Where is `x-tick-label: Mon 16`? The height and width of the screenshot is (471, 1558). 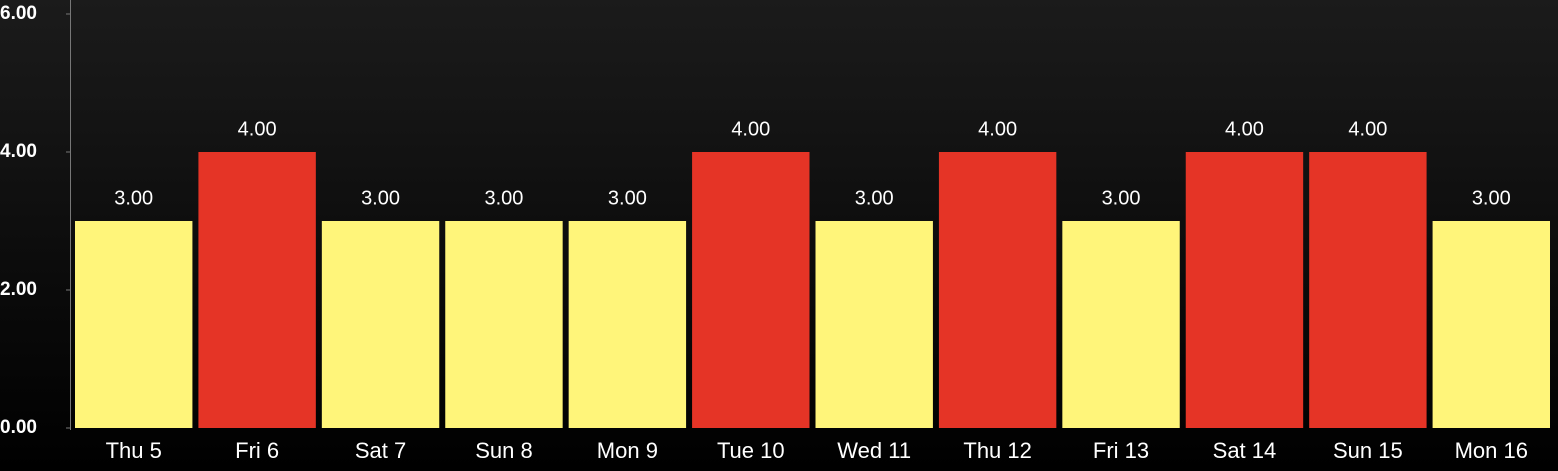 x-tick-label: Mon 16 is located at coordinates (1491, 450).